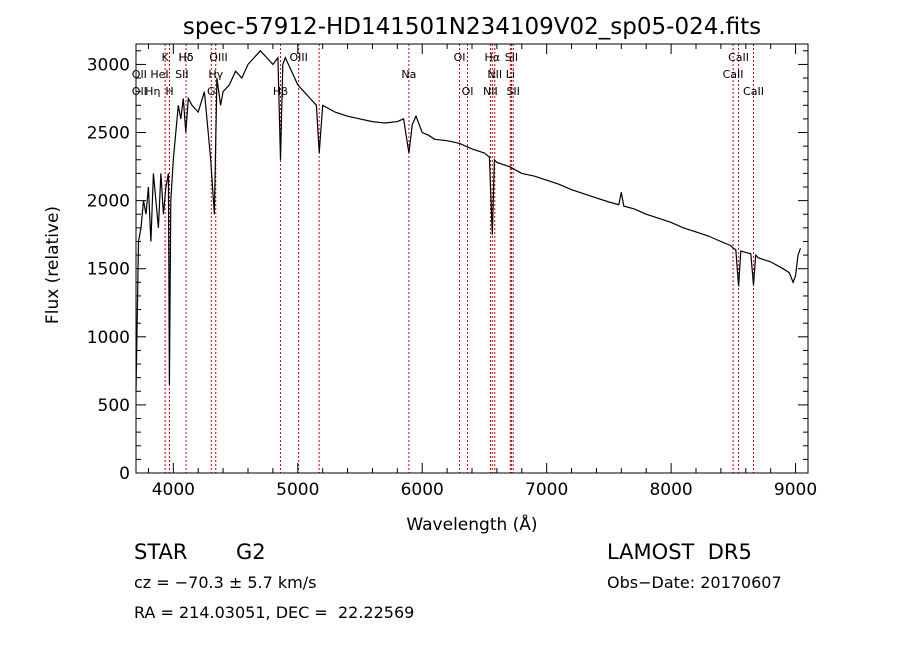 The image size is (900, 649). What do you see at coordinates (251, 552) in the screenshot?
I see `spectral-subclass: G2` at bounding box center [251, 552].